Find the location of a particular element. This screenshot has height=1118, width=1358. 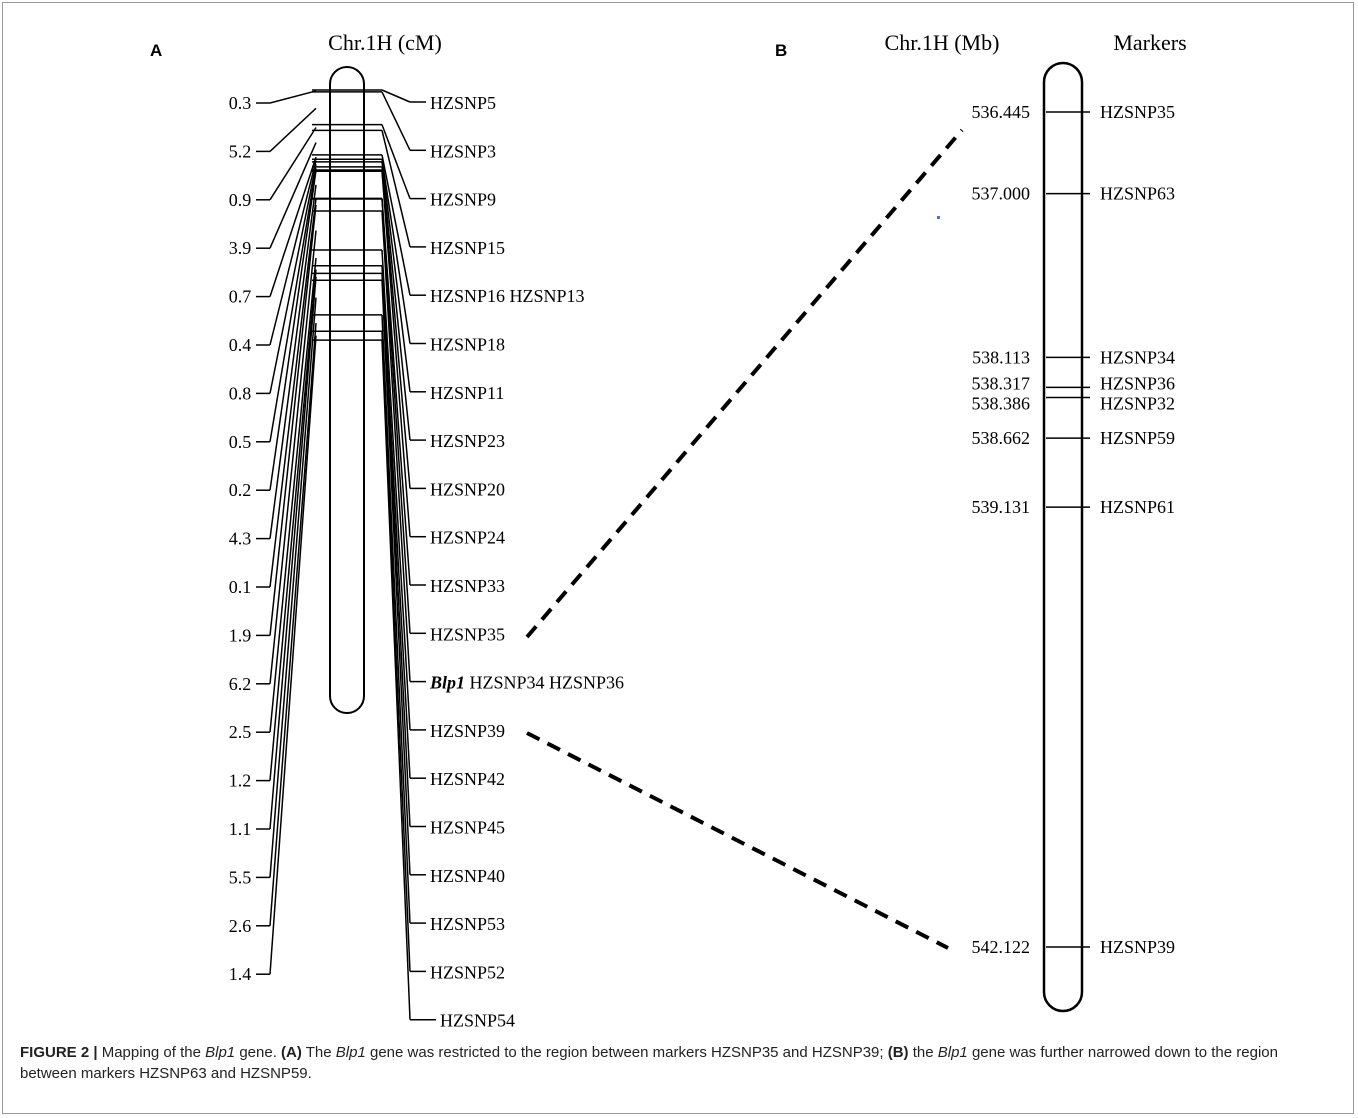

marker-label: HZSNP20 is located at coordinates (467, 489).